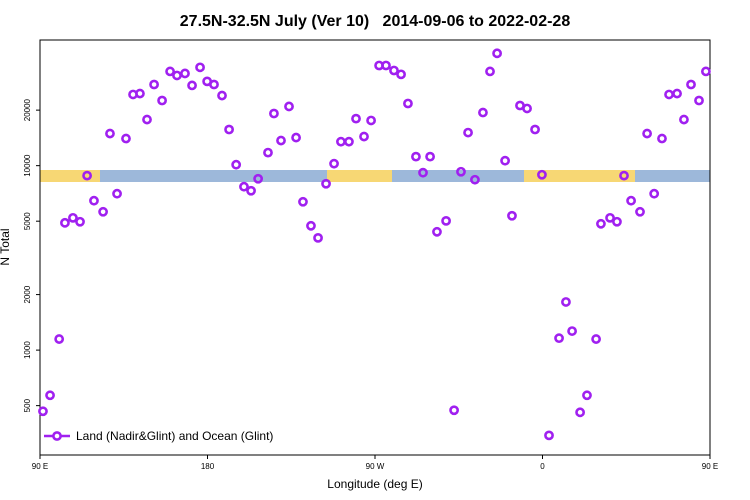  I want to click on x-tick-label: 0, so click(542, 466).